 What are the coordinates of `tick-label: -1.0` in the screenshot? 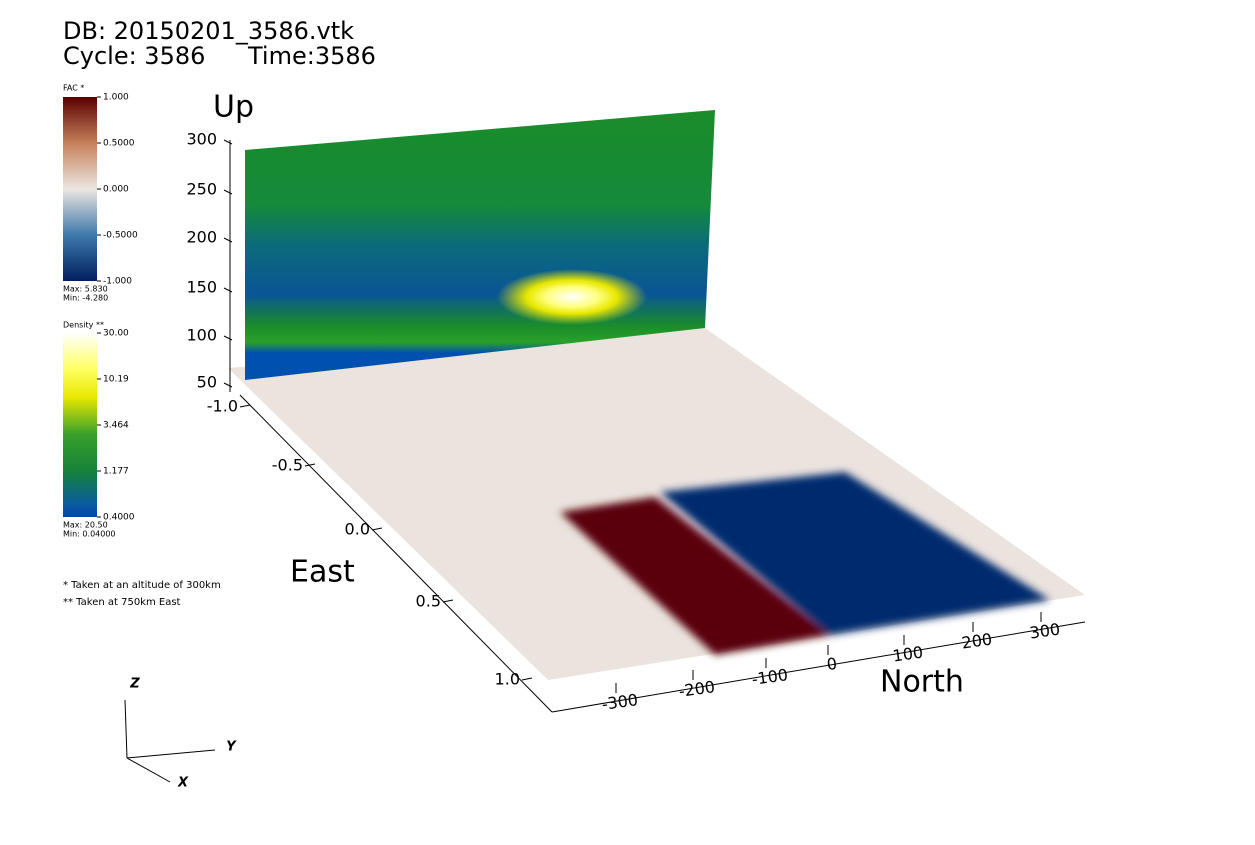 It's located at (222, 406).